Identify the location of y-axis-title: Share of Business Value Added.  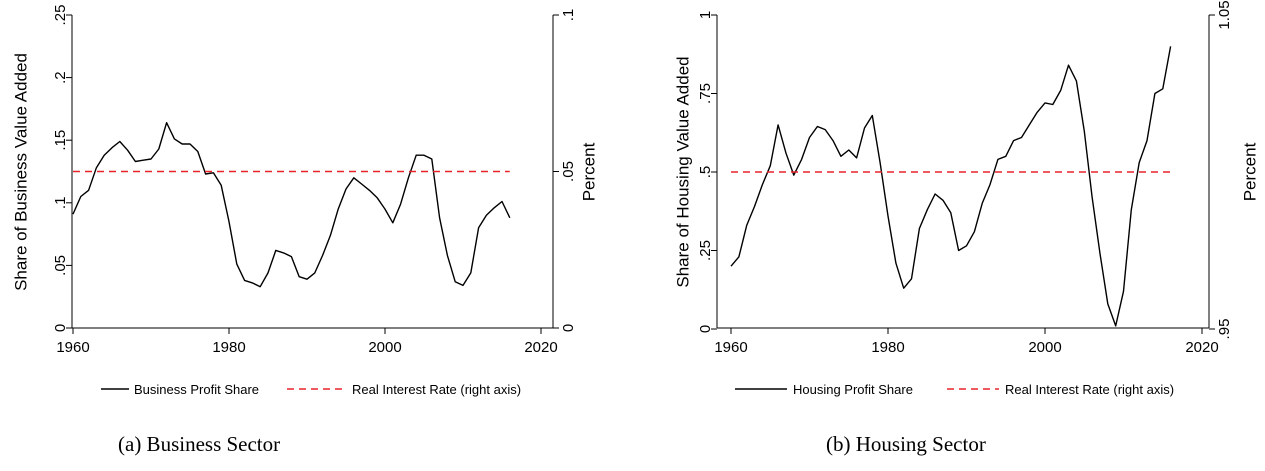
(20, 172).